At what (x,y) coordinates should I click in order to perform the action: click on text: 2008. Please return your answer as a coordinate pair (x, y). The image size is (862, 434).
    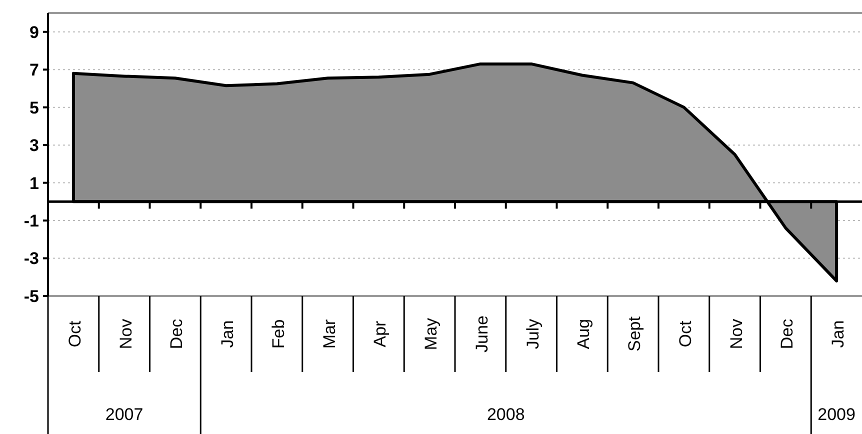
    Looking at the image, I should click on (505, 414).